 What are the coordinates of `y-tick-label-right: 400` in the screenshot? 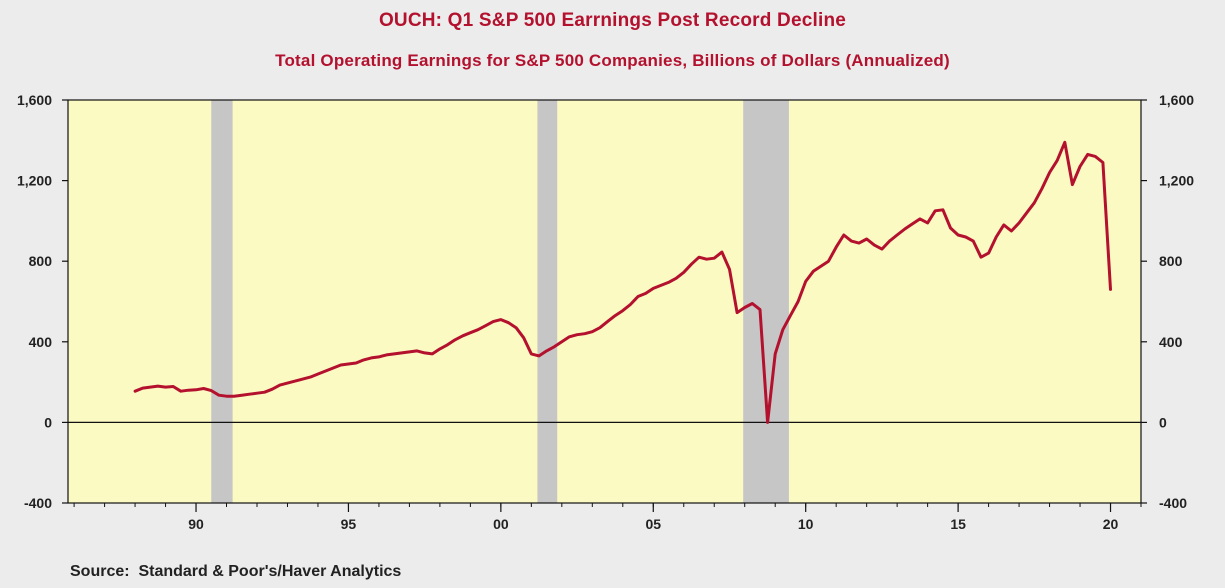 It's located at (1171, 342).